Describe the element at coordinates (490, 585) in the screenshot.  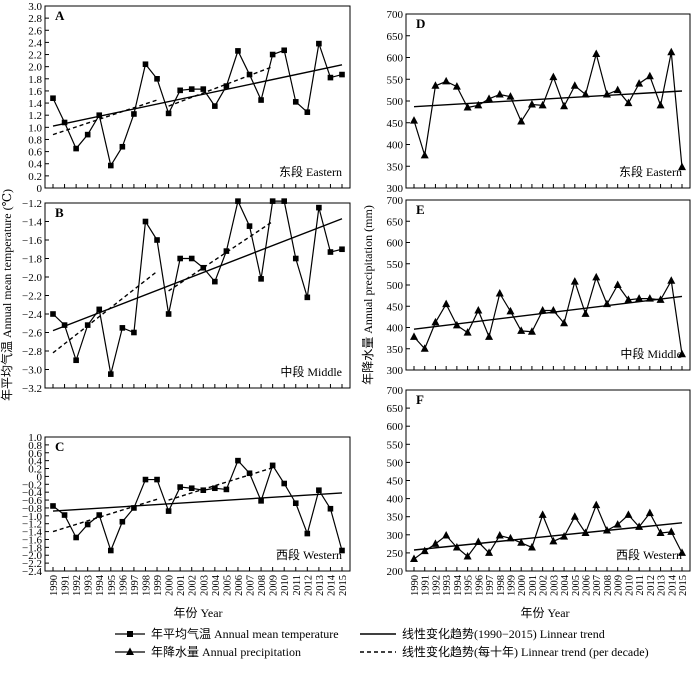
I see `x-tick-label: 1997` at that location.